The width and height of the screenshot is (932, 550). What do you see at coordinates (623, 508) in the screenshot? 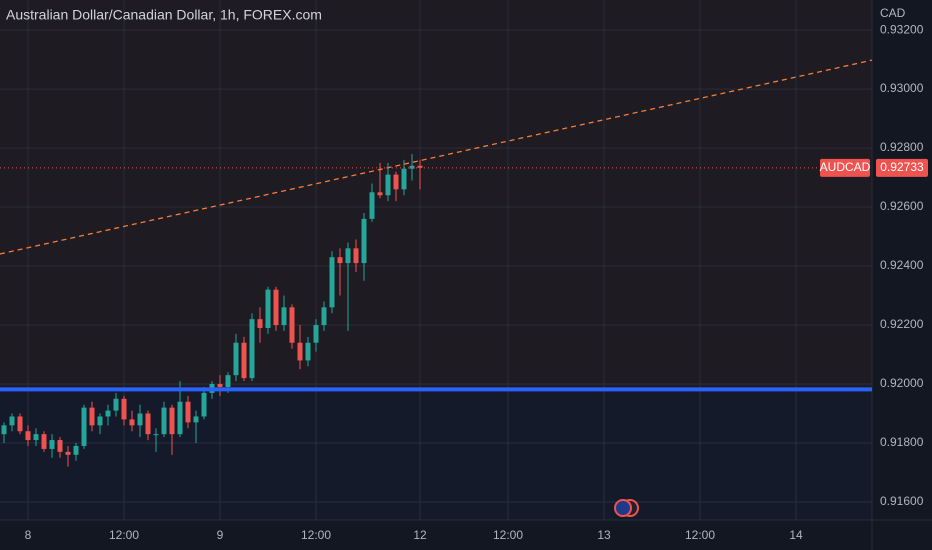
I see `event-icon` at bounding box center [623, 508].